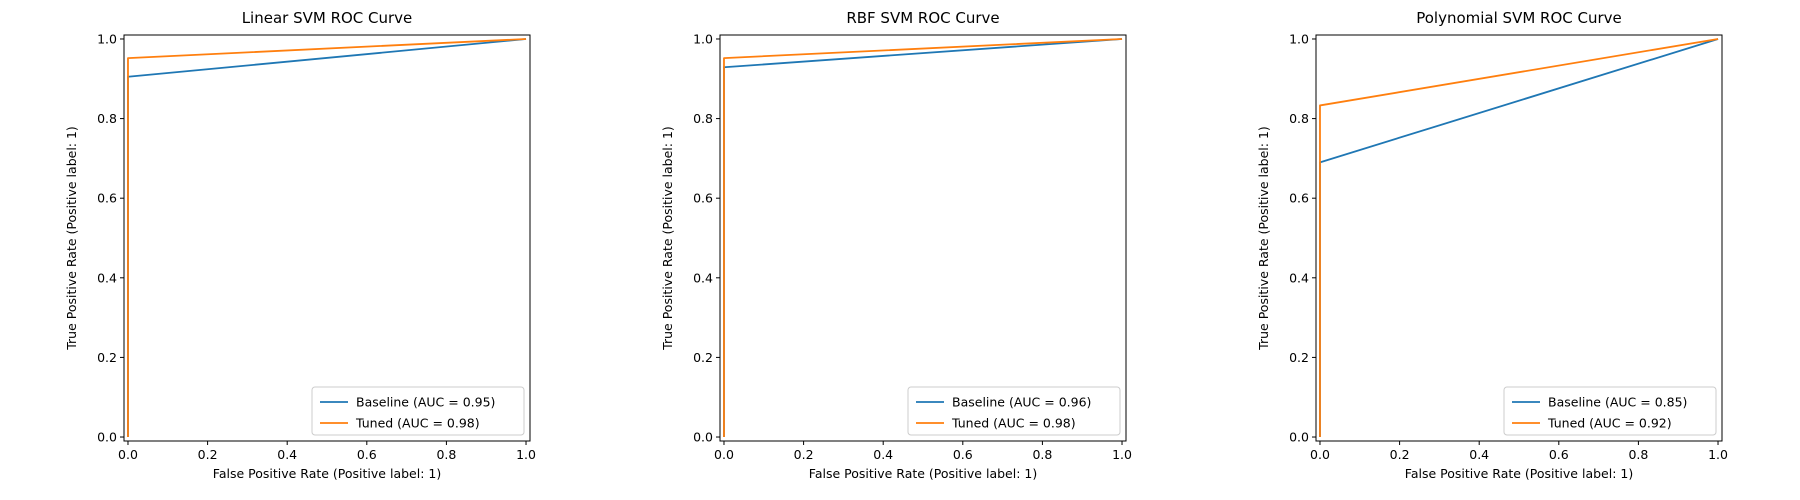 The width and height of the screenshot is (1800, 500). Describe the element at coordinates (1519, 18) in the screenshot. I see `chart-title: Polynomial SVM ROC Curve` at that location.